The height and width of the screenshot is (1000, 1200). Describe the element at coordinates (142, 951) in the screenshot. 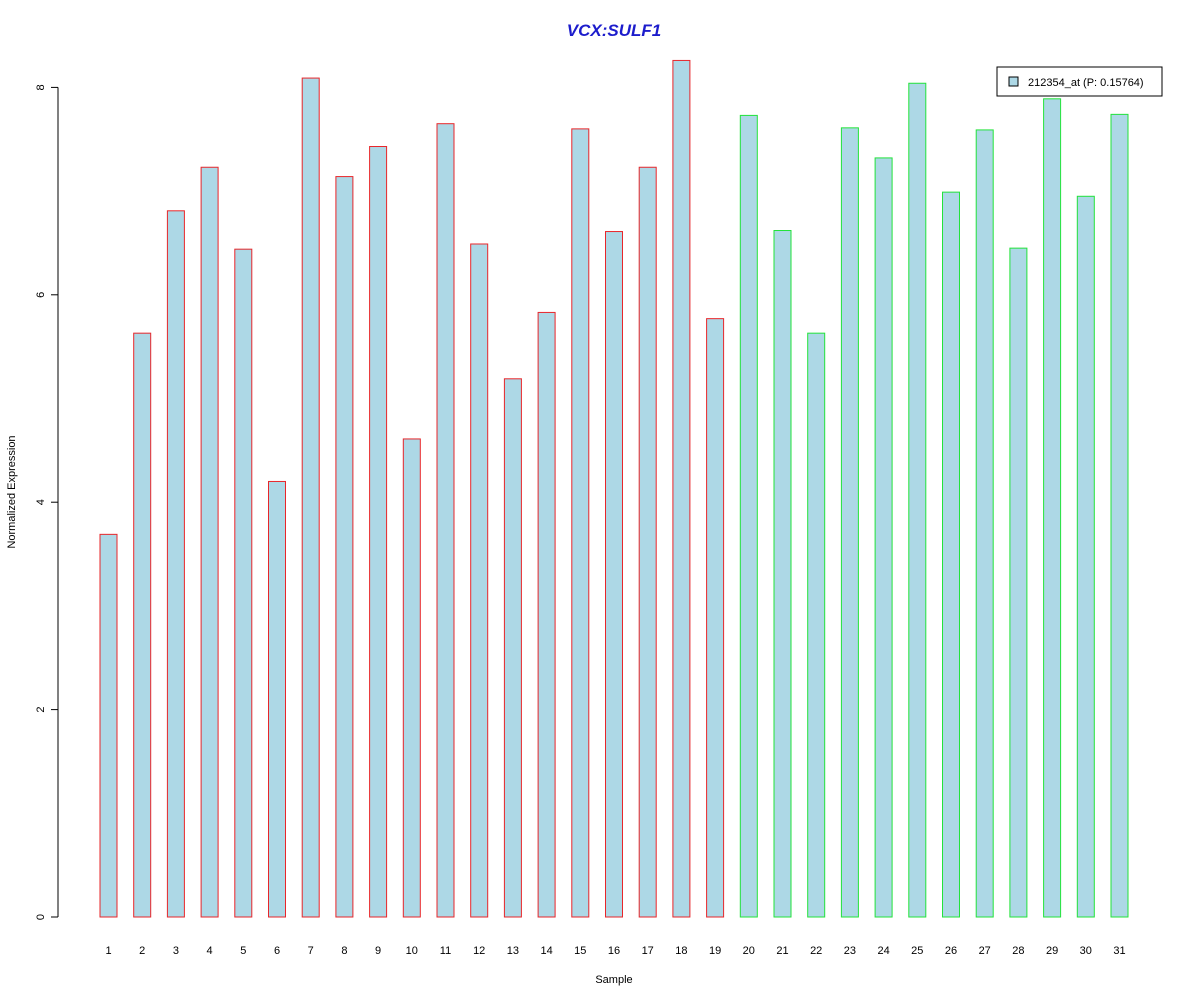

I see `x-tick-label: 2` at that location.